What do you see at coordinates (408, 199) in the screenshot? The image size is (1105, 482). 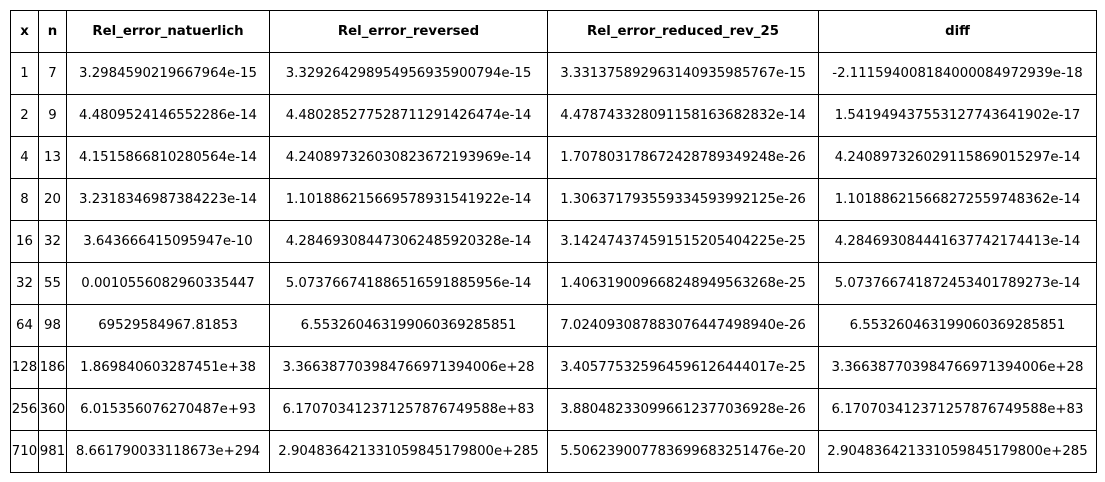 I see `cell-rel-error-reversed: 1.101886215669578931541922e-14` at bounding box center [408, 199].